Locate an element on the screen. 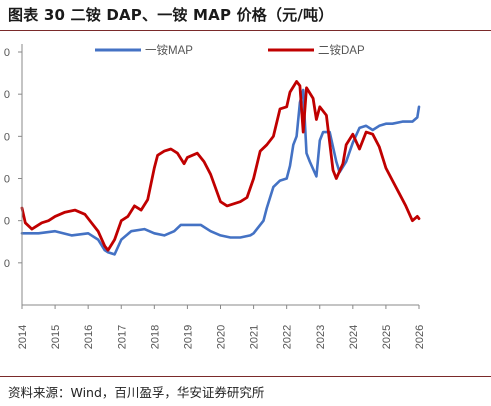  y-tick-label-2000: 0 is located at coordinates (7, 264).